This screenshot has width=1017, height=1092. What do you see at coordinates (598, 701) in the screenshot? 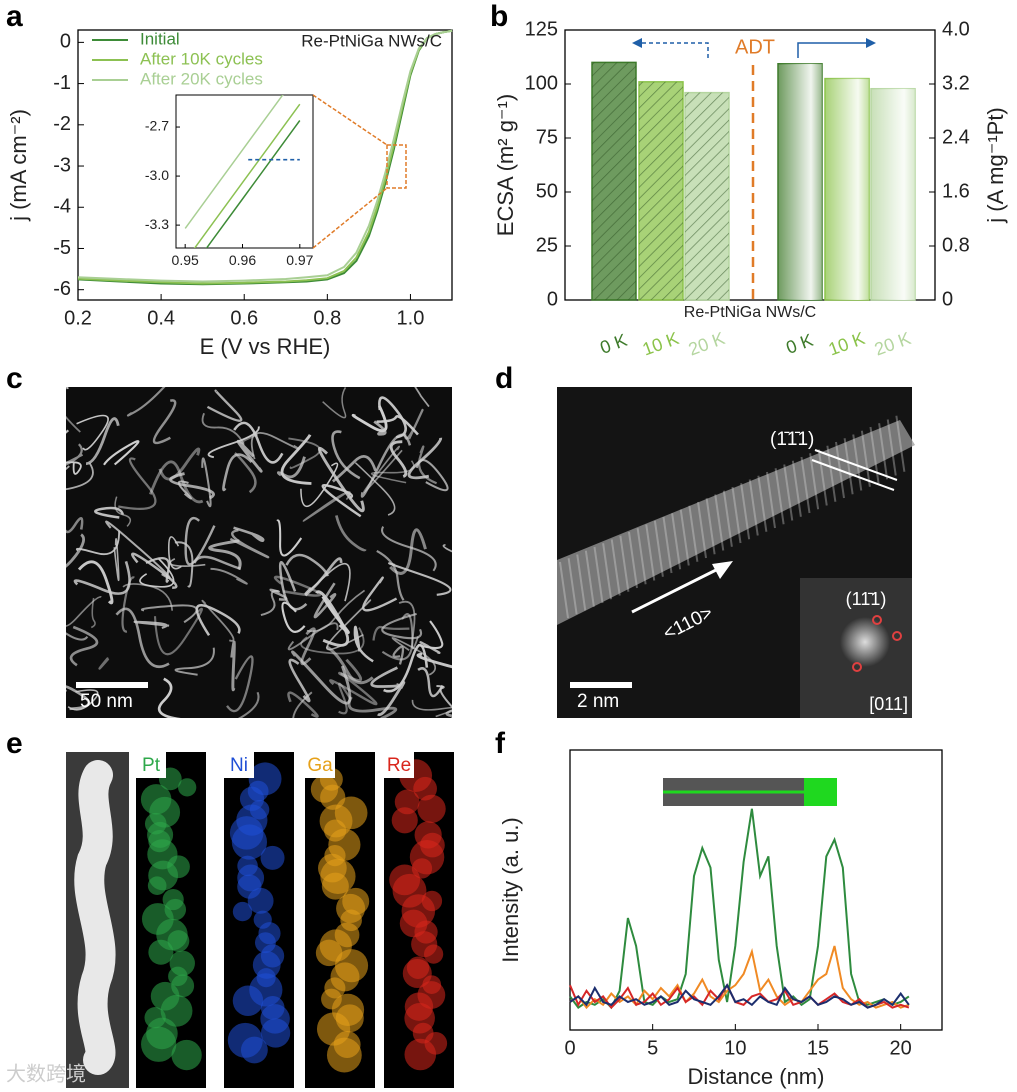
I see `scale-bar-label: 2 nm` at bounding box center [598, 701].